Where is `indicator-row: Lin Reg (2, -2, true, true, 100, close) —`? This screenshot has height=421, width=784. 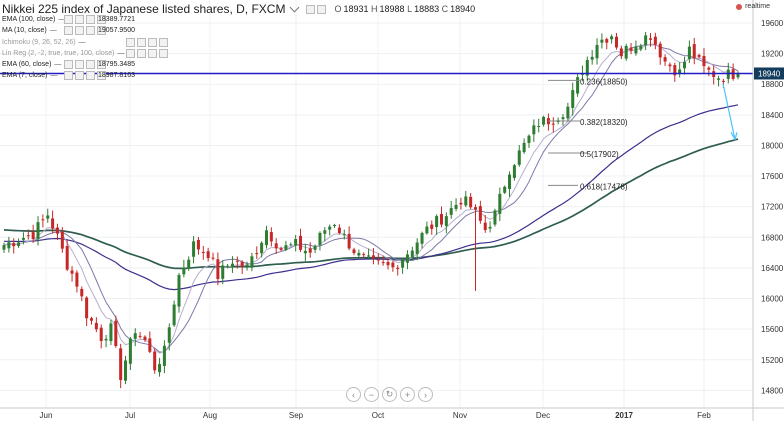 indicator-row: Lin Reg (2, -2, true, true, 100, close) — is located at coordinates (85, 53).